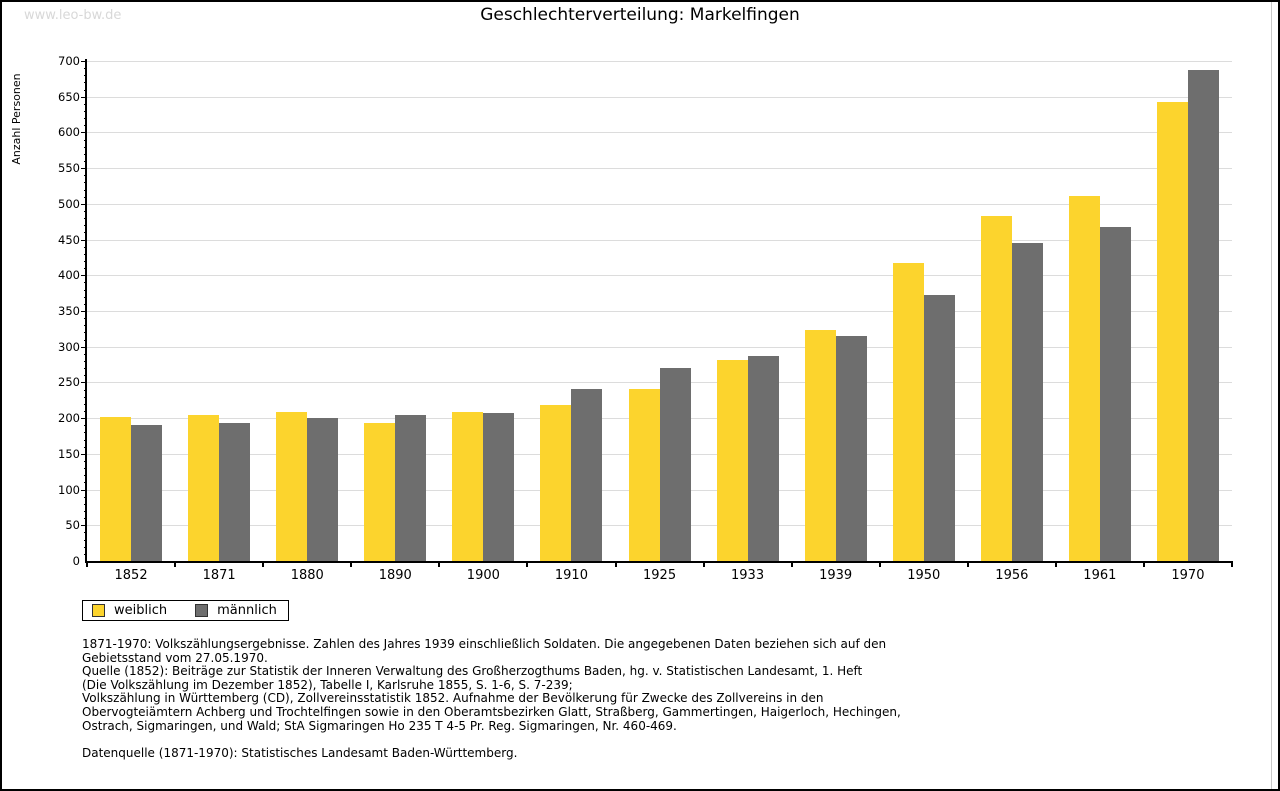 This screenshot has height=791, width=1280. What do you see at coordinates (556, 483) in the screenshot?
I see `bar-weiblich-1910` at bounding box center [556, 483].